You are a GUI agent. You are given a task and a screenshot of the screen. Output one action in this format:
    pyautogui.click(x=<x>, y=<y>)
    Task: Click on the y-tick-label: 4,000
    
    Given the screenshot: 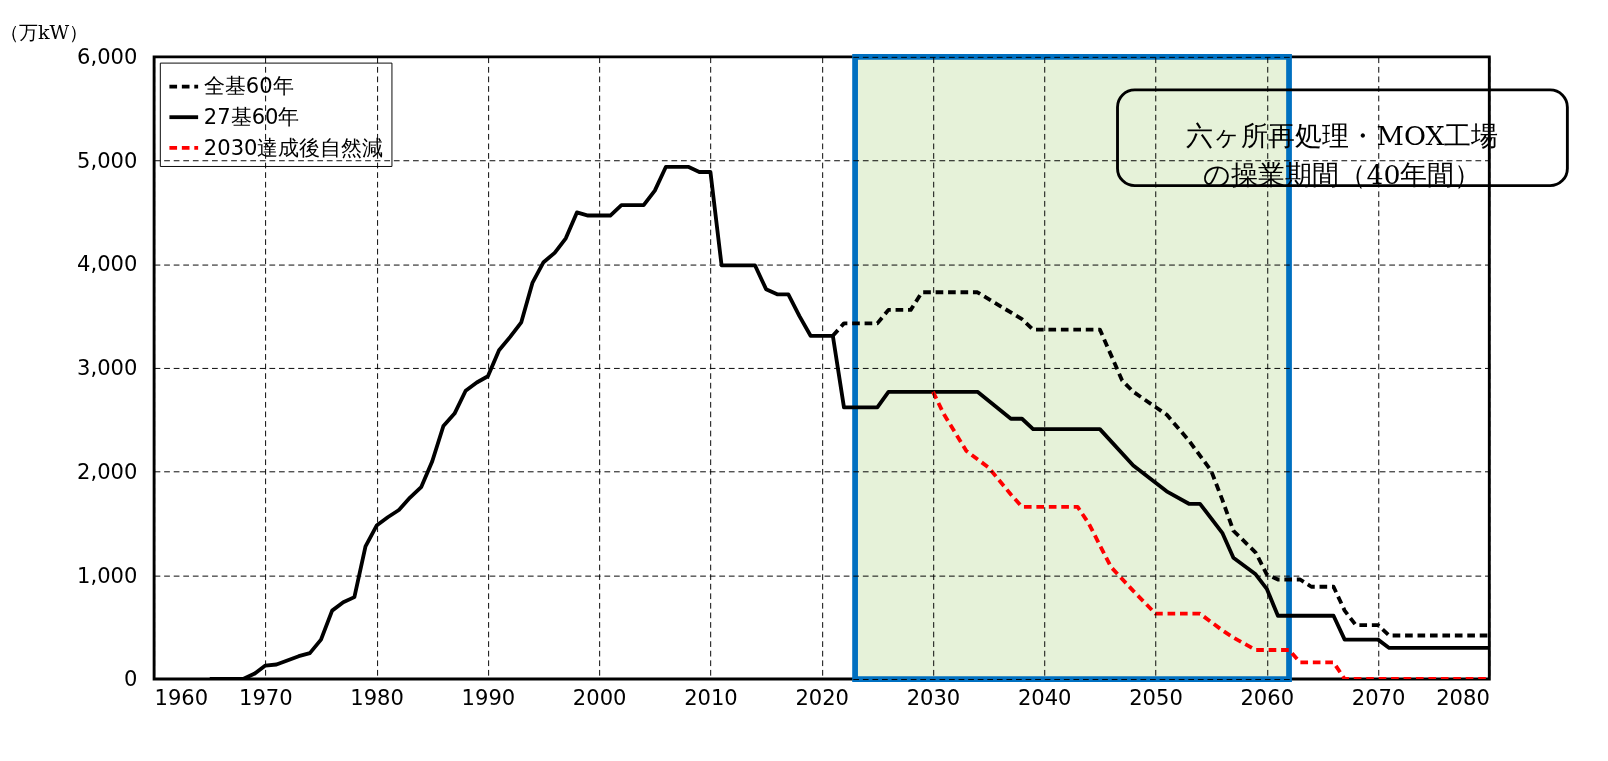 What is the action you would take?
    pyautogui.click(x=107, y=264)
    